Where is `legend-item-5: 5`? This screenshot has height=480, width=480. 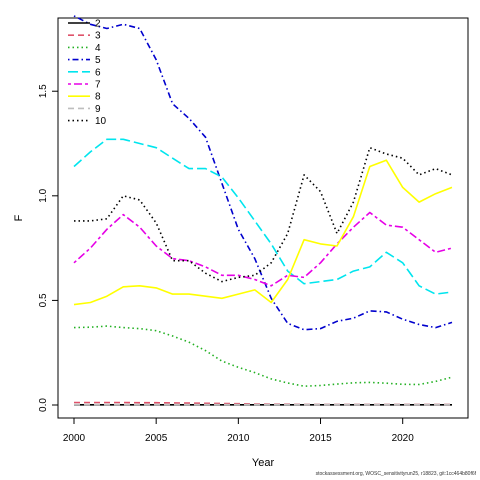
legend-item-5: 5 is located at coordinates (84, 60).